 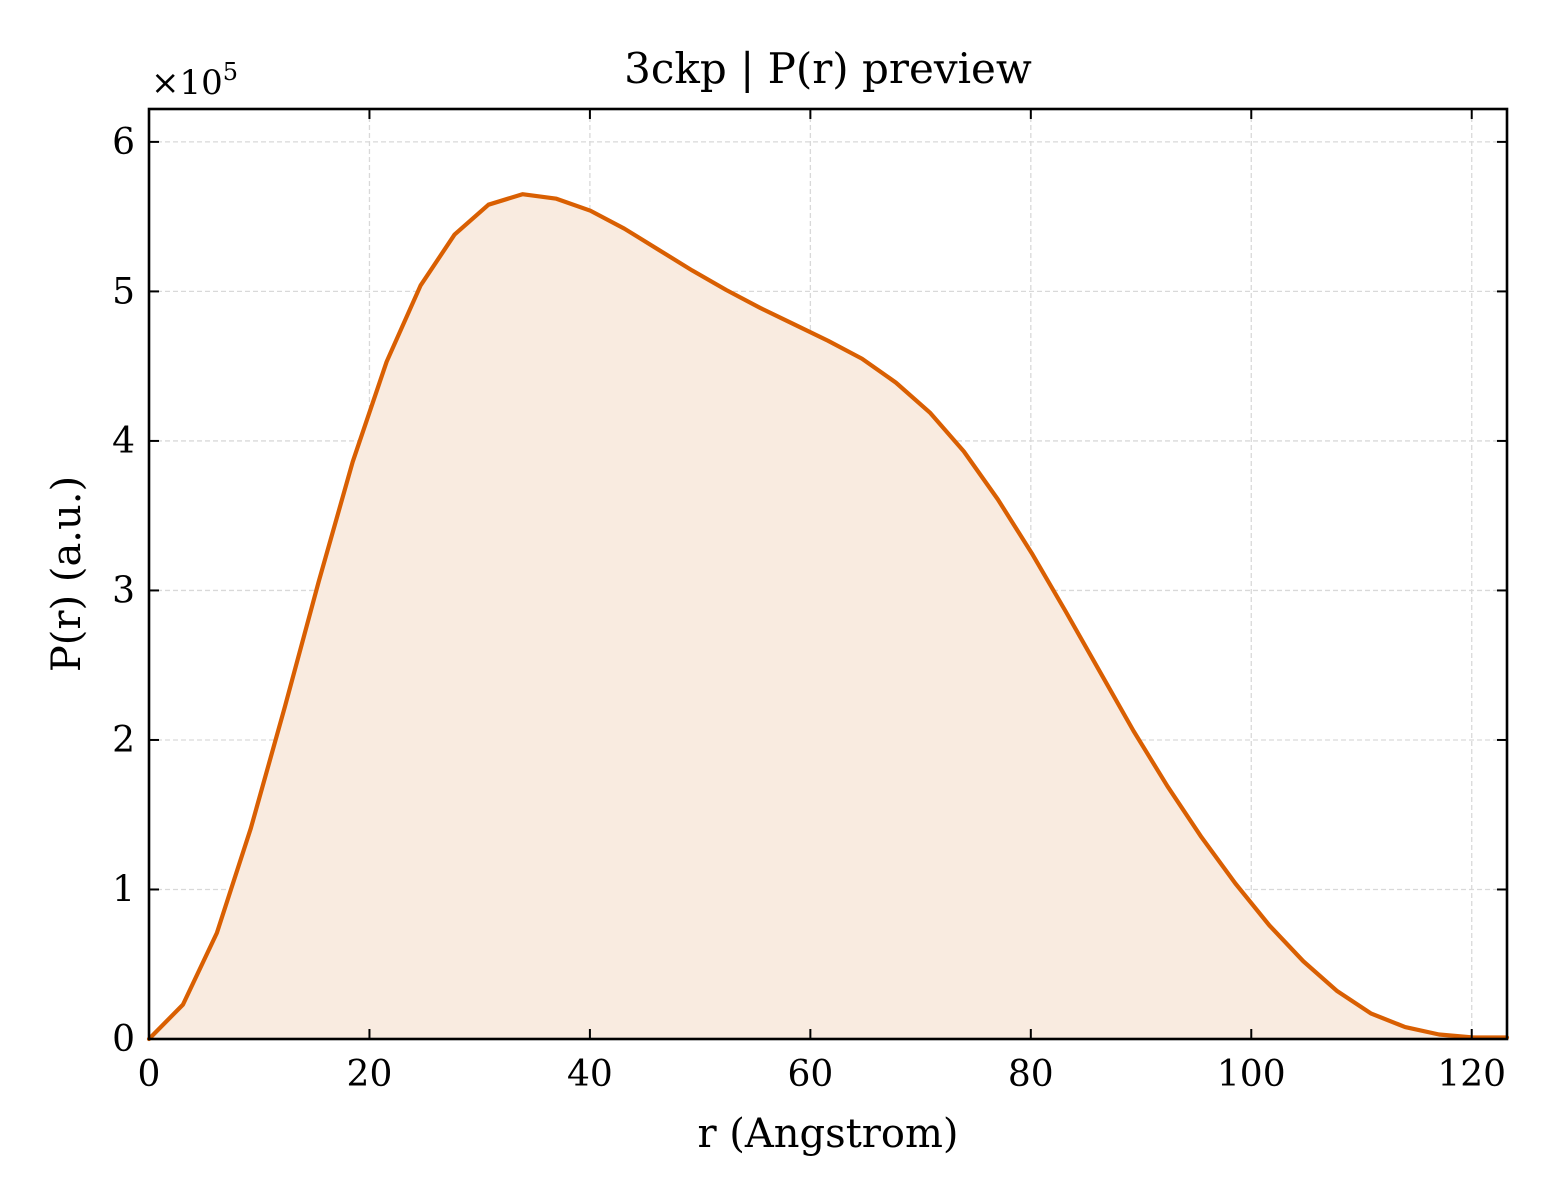 I want to click on y-tick-label: 5, so click(x=123, y=291).